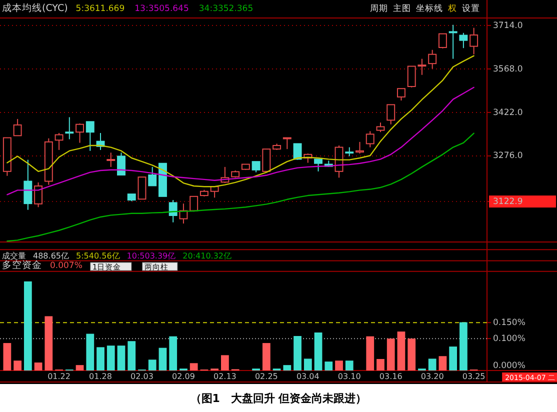 The height and width of the screenshot is (412, 557). Describe the element at coordinates (207, 256) in the screenshot. I see `text: 20:410.32亿` at that location.